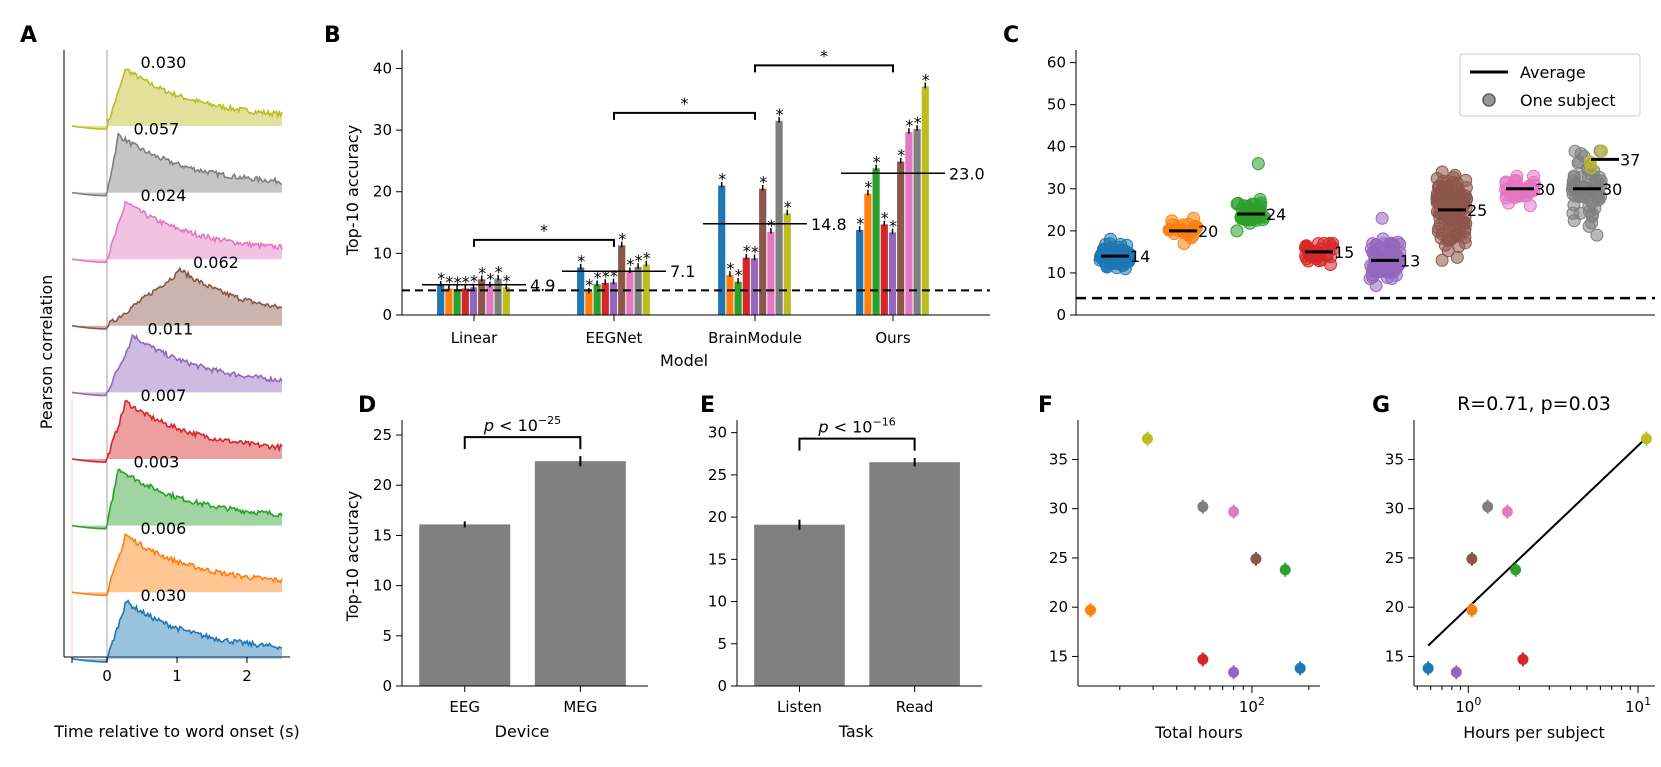 The width and height of the screenshot is (1661, 767). I want to click on panel-b-star-3-1: *, so click(868, 187).